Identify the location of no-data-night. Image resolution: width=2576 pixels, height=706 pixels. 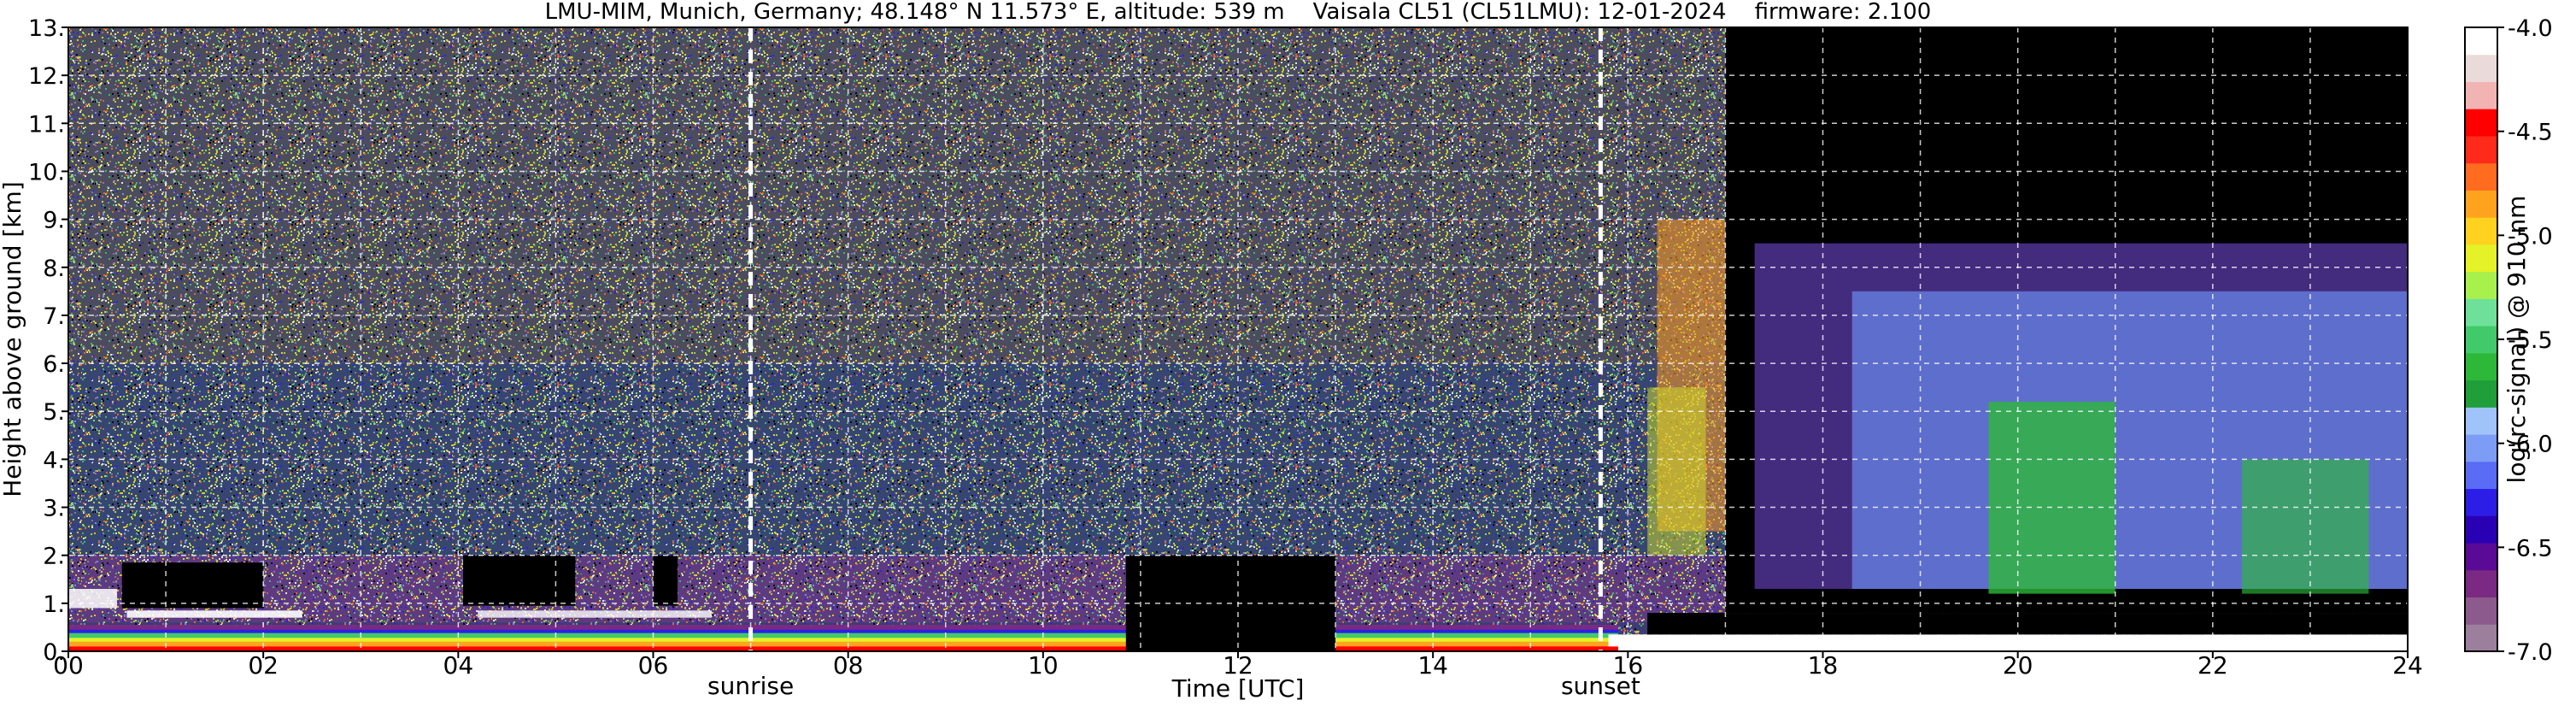
(2028, 624).